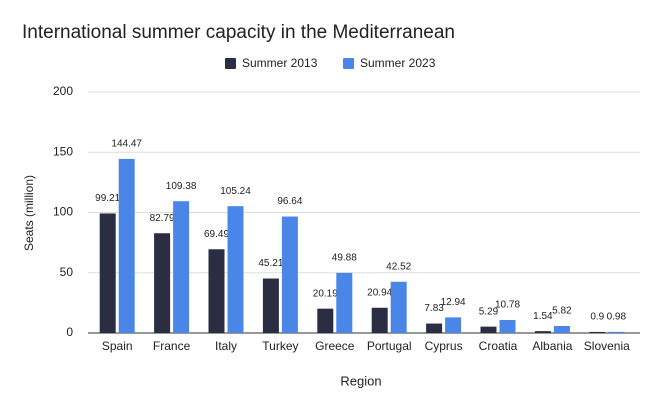 Image resolution: width=665 pixels, height=411 pixels. What do you see at coordinates (607, 346) in the screenshot?
I see `x-tick-label: Slovenia` at bounding box center [607, 346].